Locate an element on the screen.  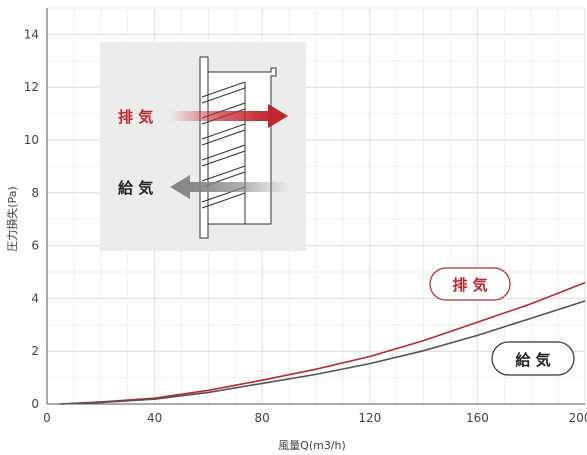
legend-exhaust-label: 排 気 is located at coordinates (469, 285).